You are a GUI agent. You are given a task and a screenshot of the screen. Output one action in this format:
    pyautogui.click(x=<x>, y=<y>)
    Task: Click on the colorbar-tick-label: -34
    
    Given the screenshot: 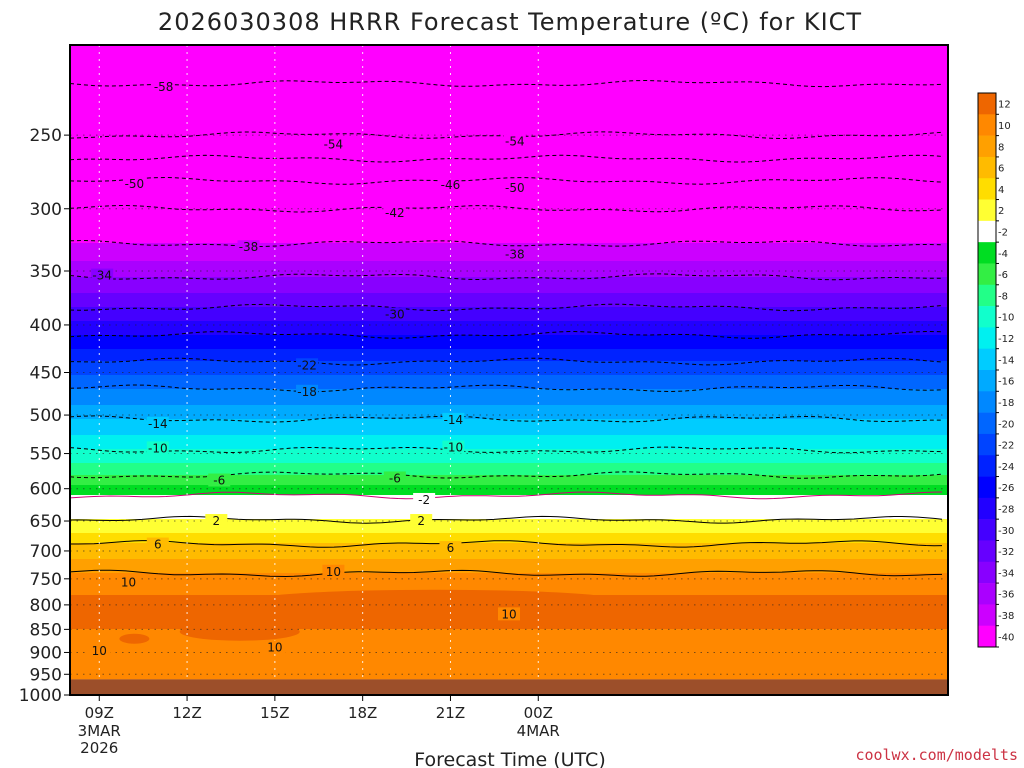 What is the action you would take?
    pyautogui.click(x=1006, y=573)
    